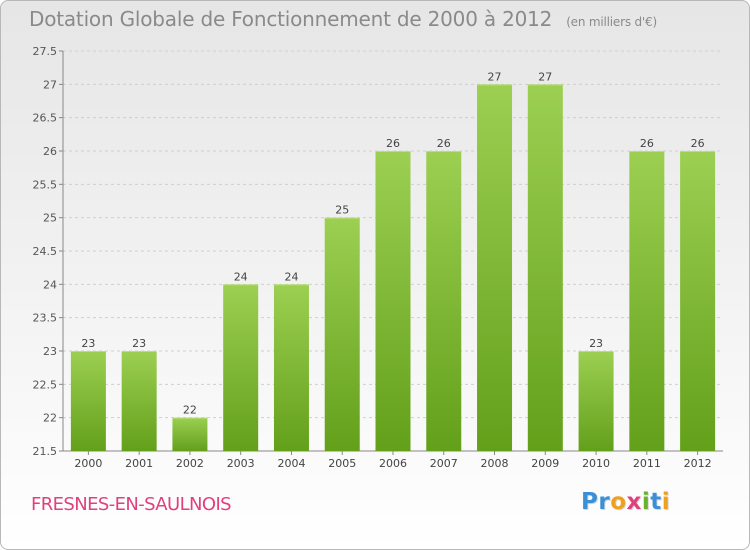 The width and height of the screenshot is (750, 550). Describe the element at coordinates (545, 463) in the screenshot. I see `x-tick-label: 2009` at that location.